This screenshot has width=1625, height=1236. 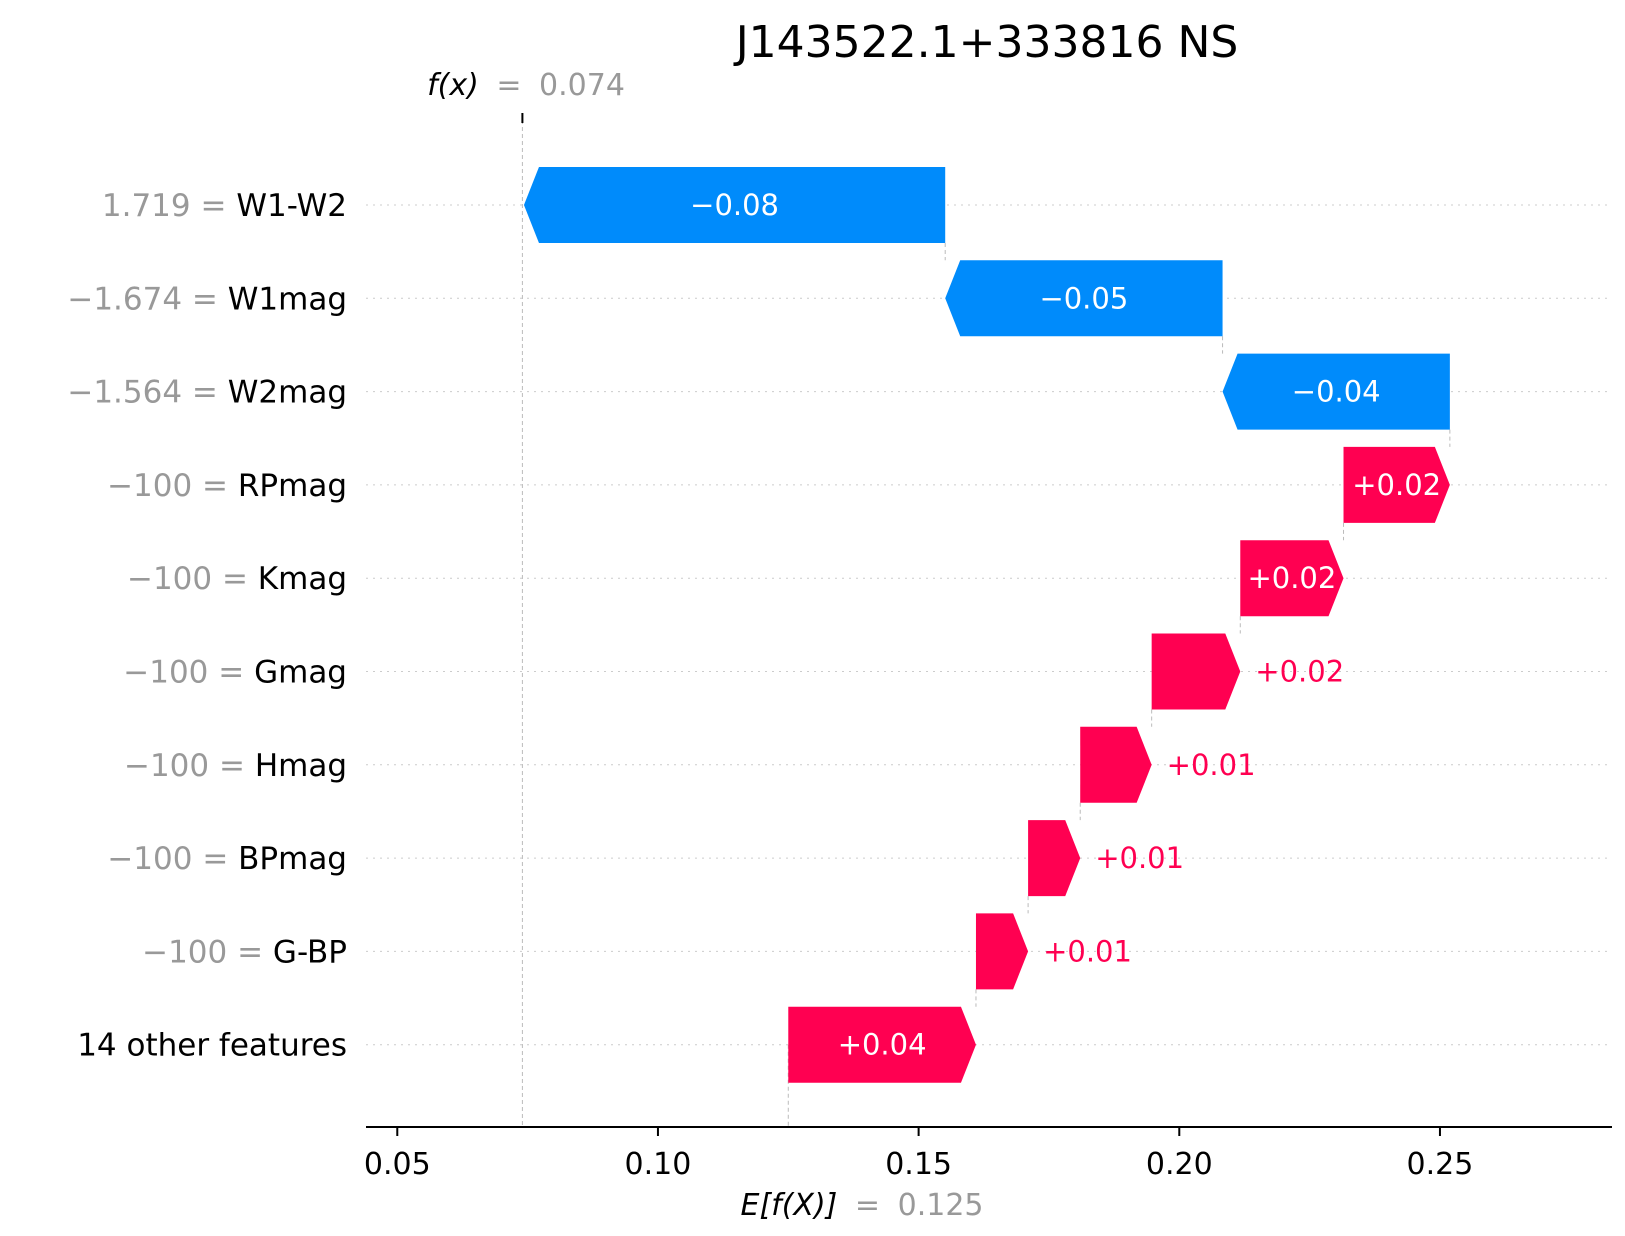 I want to click on bar-value-label: +0.04, so click(x=882, y=1045).